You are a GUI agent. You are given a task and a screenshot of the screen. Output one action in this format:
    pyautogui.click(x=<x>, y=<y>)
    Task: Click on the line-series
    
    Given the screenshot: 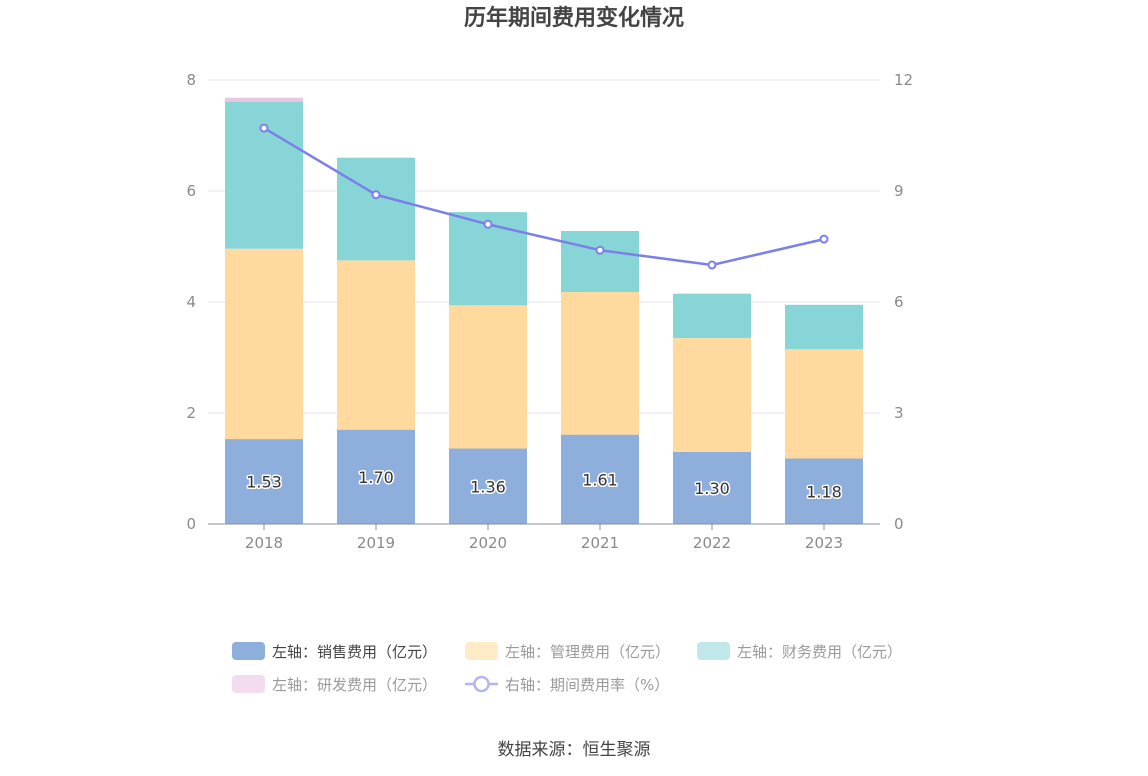 What is the action you would take?
    pyautogui.click(x=544, y=196)
    